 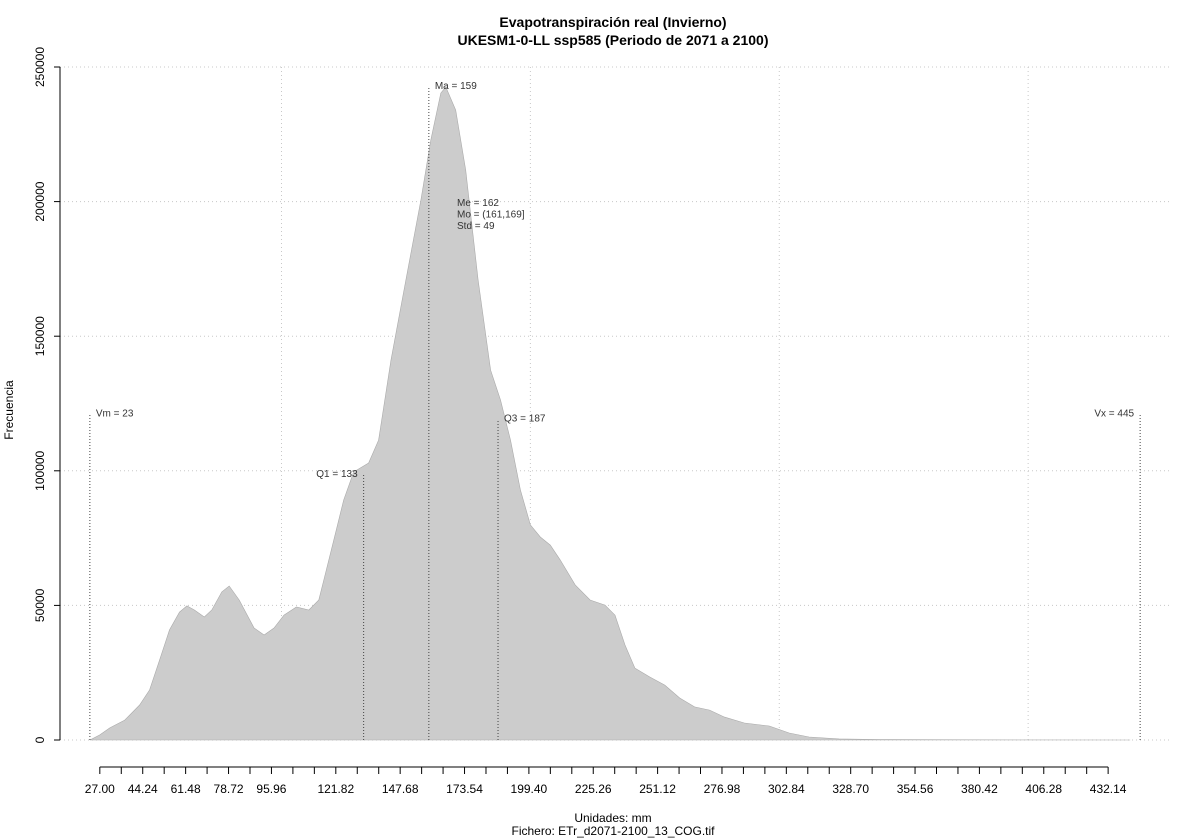 What do you see at coordinates (491, 215) in the screenshot?
I see `stats-label: Mo = (161,169]` at bounding box center [491, 215].